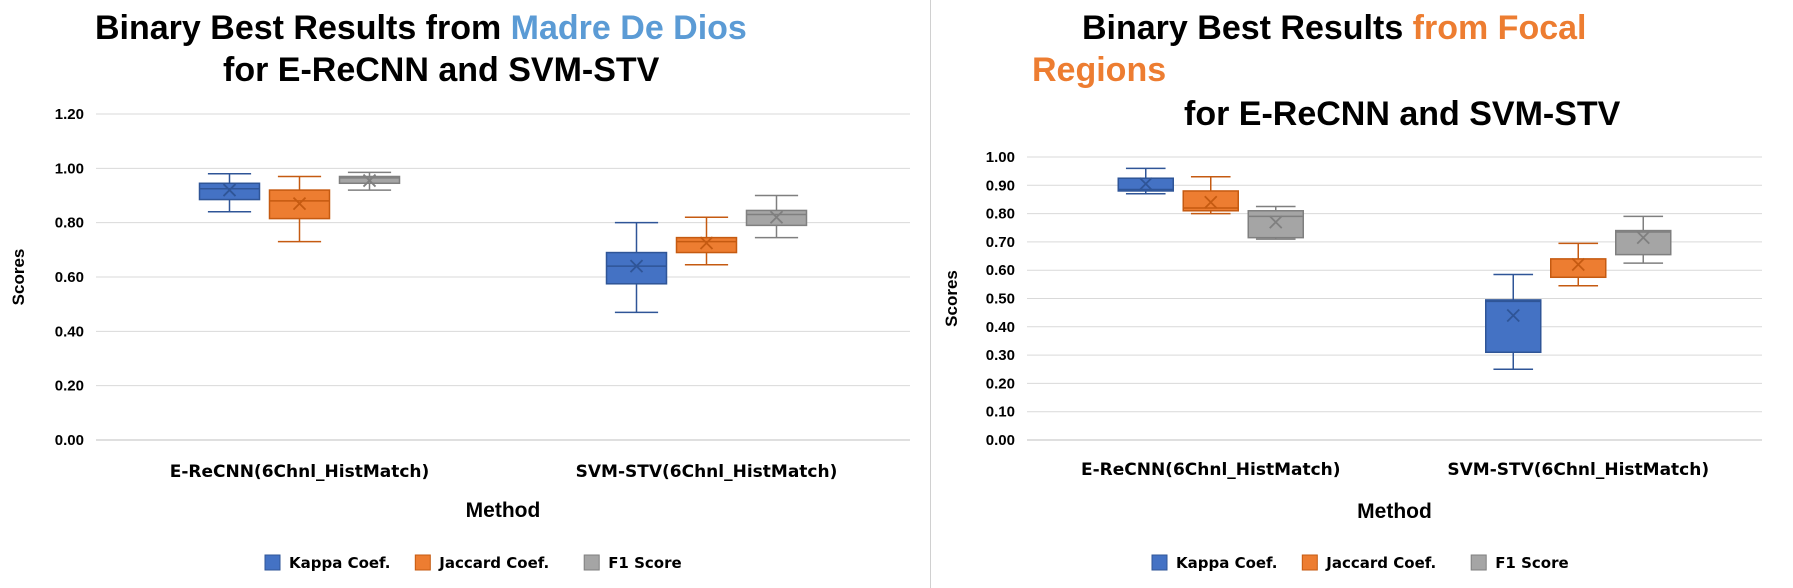 The height and width of the screenshot is (588, 1793). What do you see at coordinates (1499, 28) in the screenshot?
I see `chart-title-highlight-part1: from Focal` at bounding box center [1499, 28].